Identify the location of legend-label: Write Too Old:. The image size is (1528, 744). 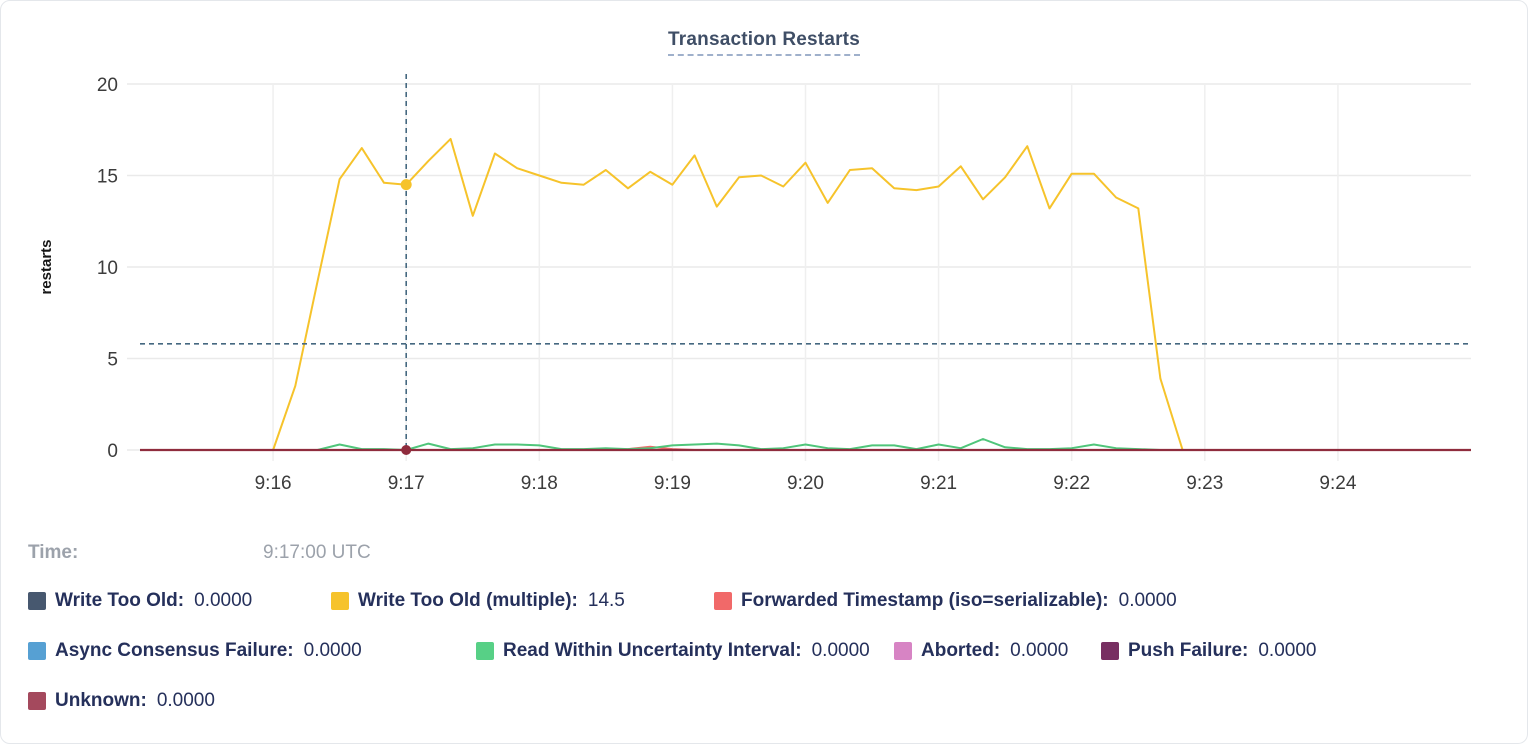
(120, 600).